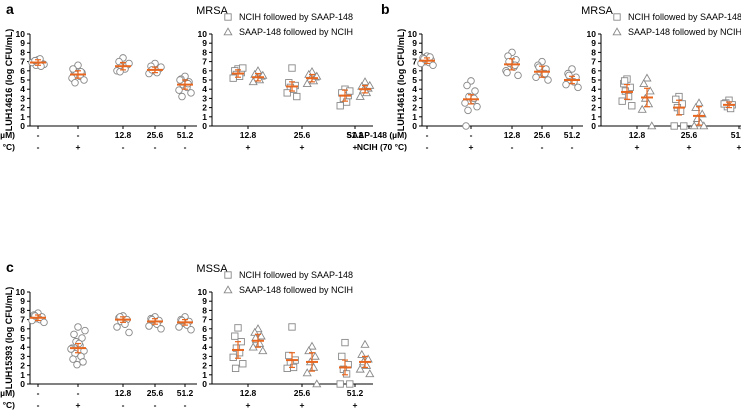 This screenshot has width=741, height=412. Describe the element at coordinates (593, 71) in the screenshot. I see `right-y-tick-label: 6` at that location.